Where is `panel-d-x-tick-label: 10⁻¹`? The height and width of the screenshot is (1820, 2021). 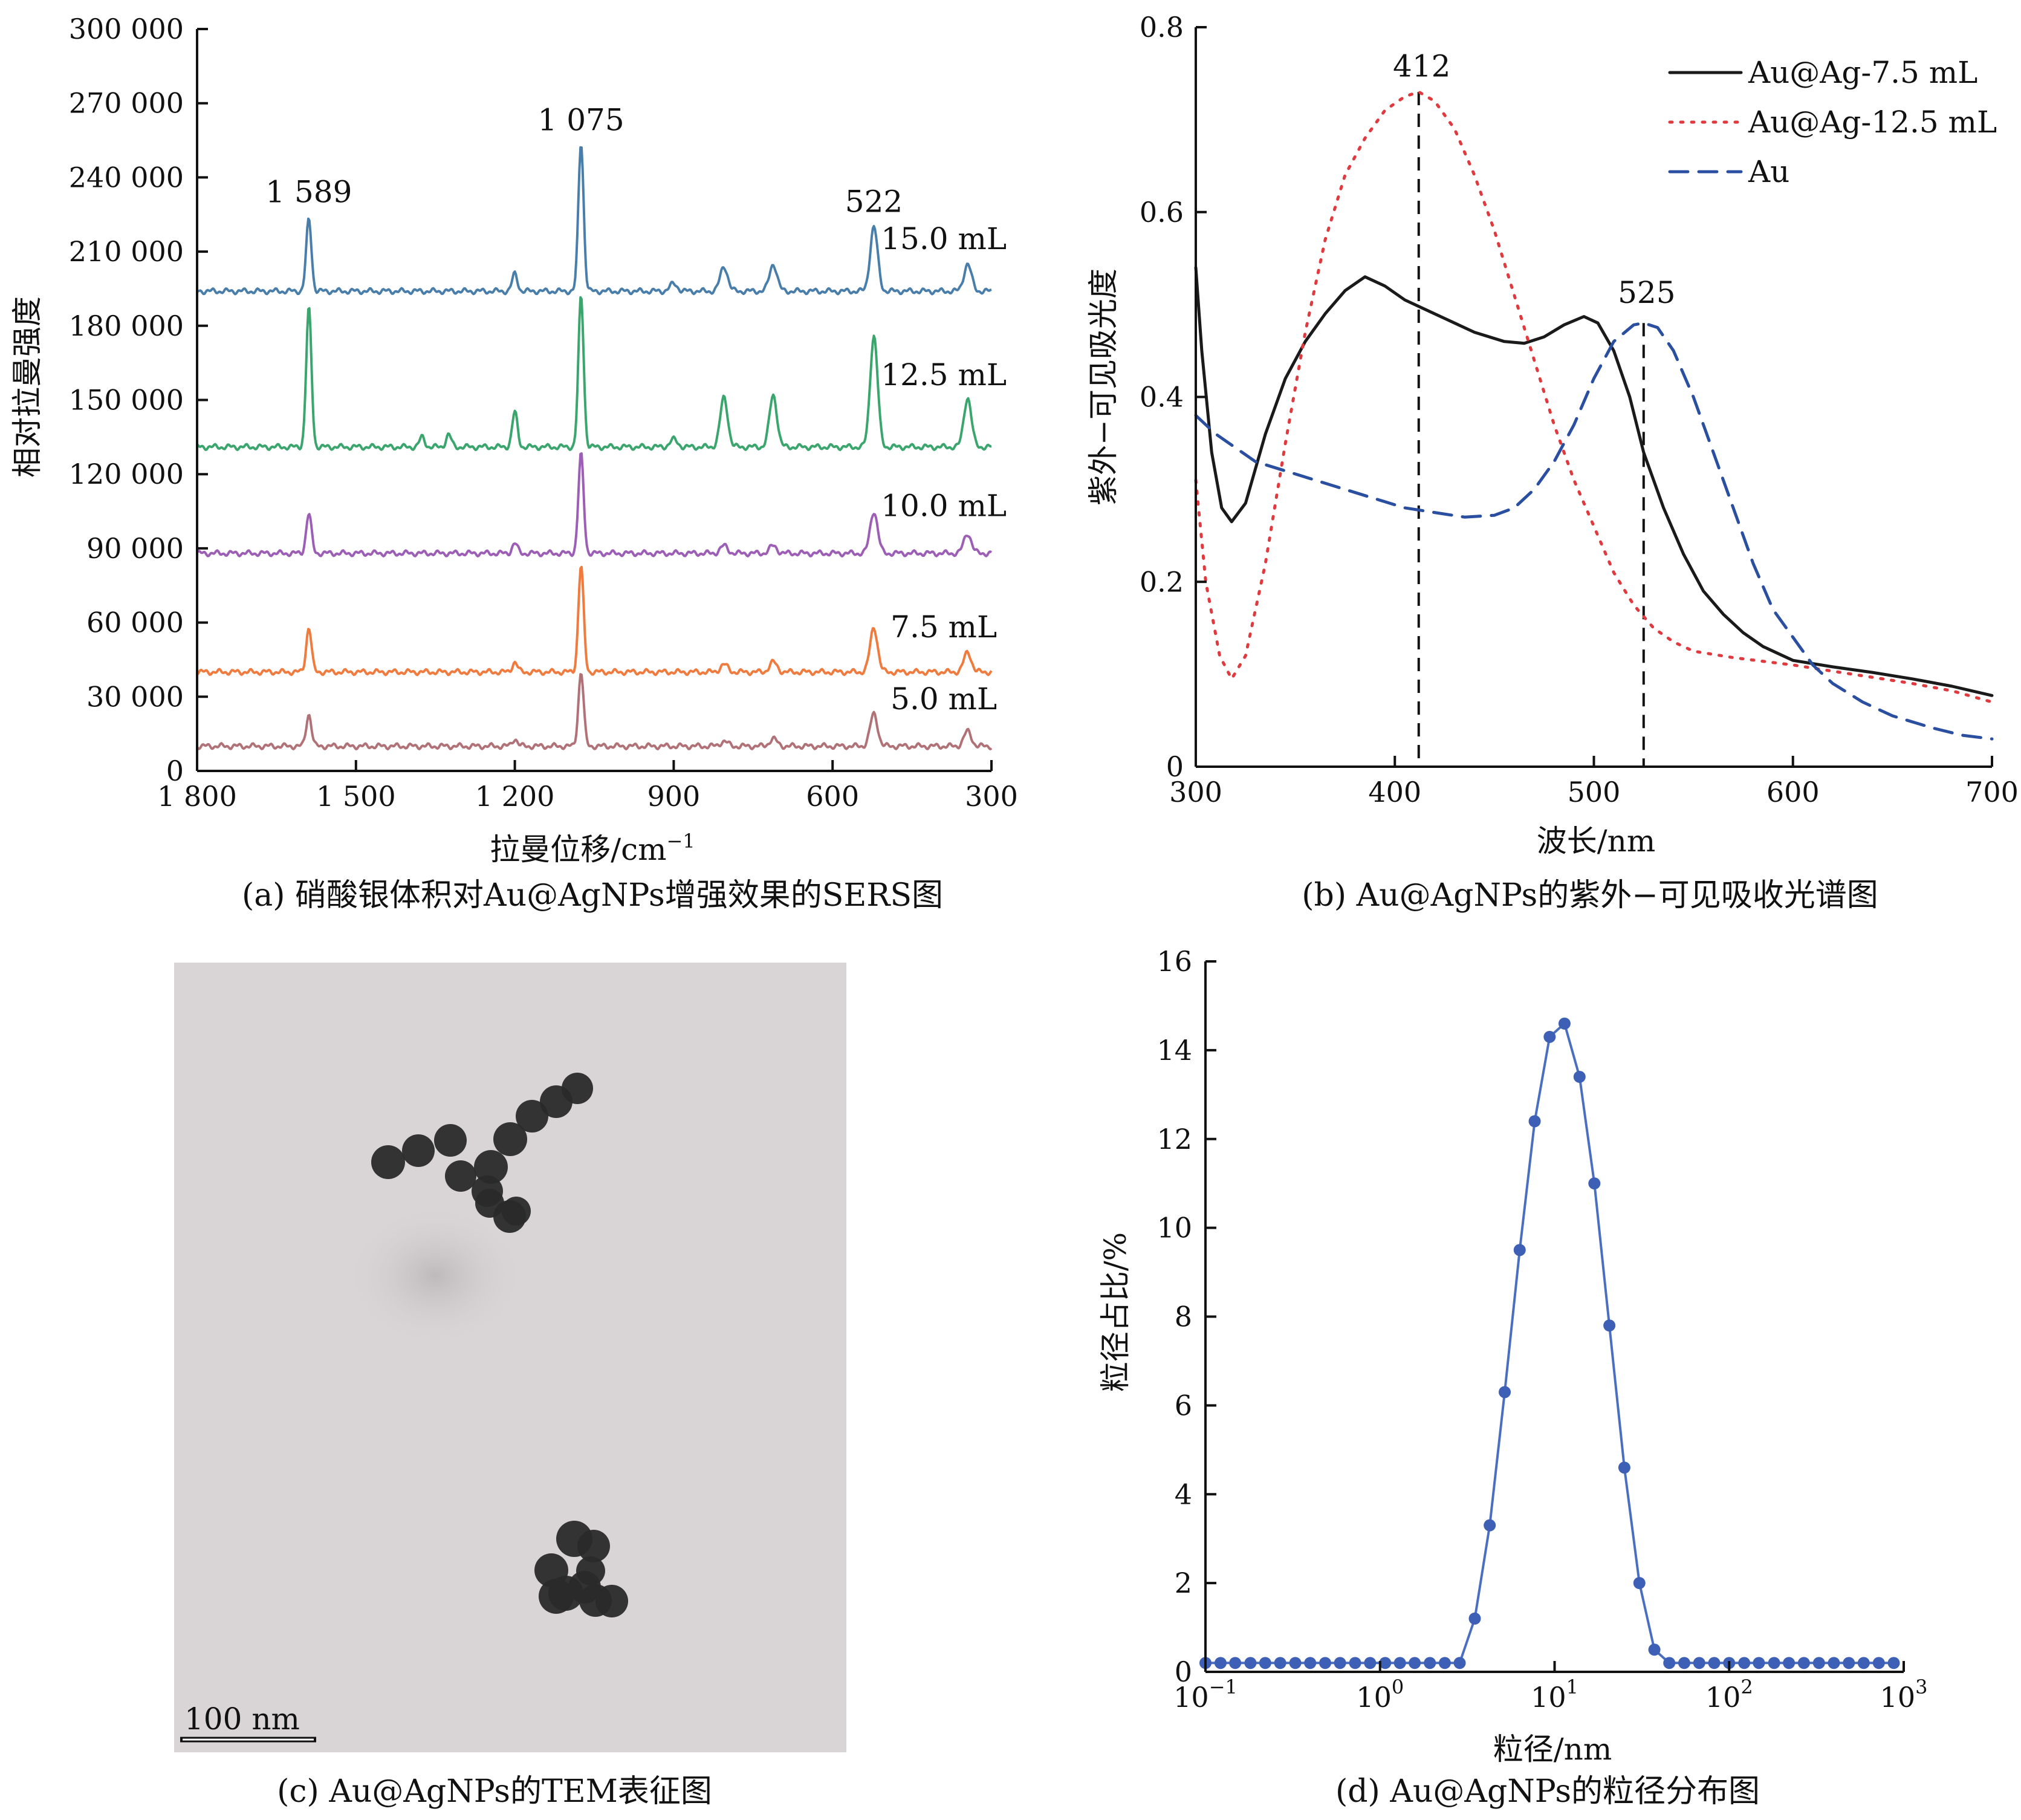 panel-d-x-tick-label: 10⁻¹ is located at coordinates (1205, 1694).